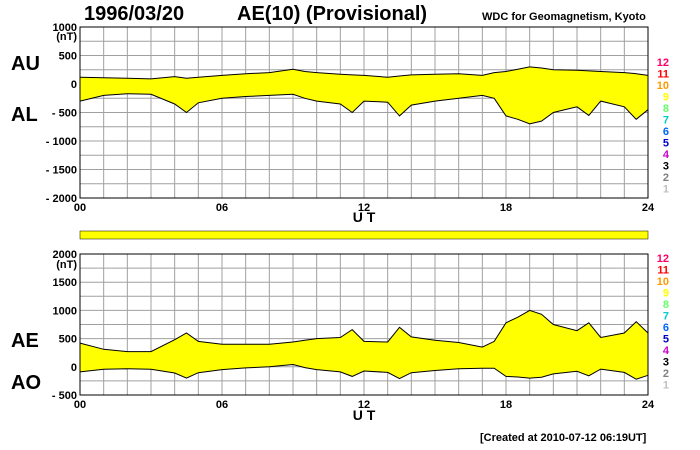 Image resolution: width=700 pixels, height=450 pixels. Describe the element at coordinates (564, 17) in the screenshot. I see `data-source: WDC for Geomagnetism, Kyoto` at that location.